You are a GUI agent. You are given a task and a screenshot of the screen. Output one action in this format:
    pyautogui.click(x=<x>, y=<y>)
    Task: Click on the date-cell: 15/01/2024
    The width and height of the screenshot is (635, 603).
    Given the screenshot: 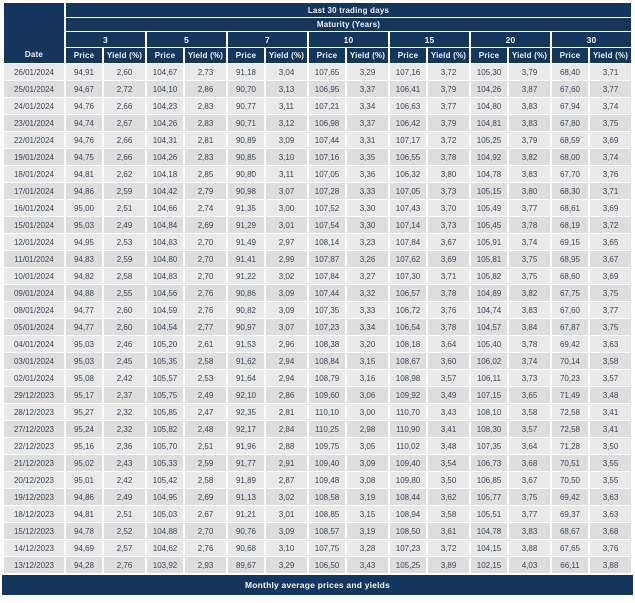 What is the action you would take?
    pyautogui.click(x=34, y=225)
    